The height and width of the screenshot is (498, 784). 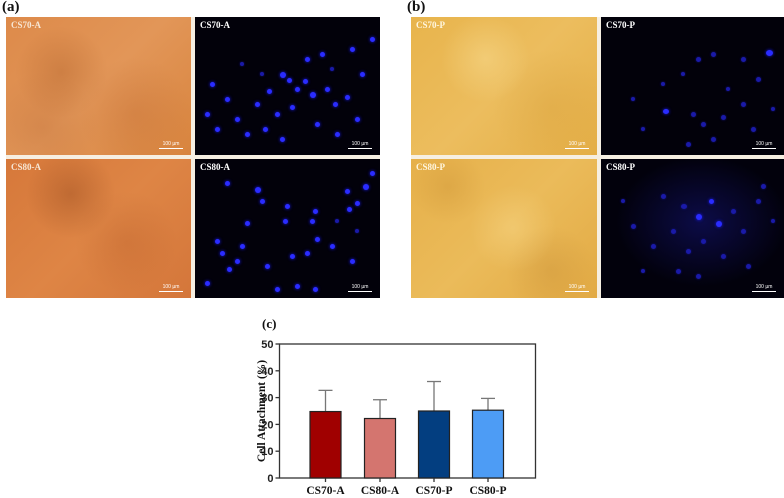 I want to click on panel-b-letter: (b), so click(x=416, y=7).